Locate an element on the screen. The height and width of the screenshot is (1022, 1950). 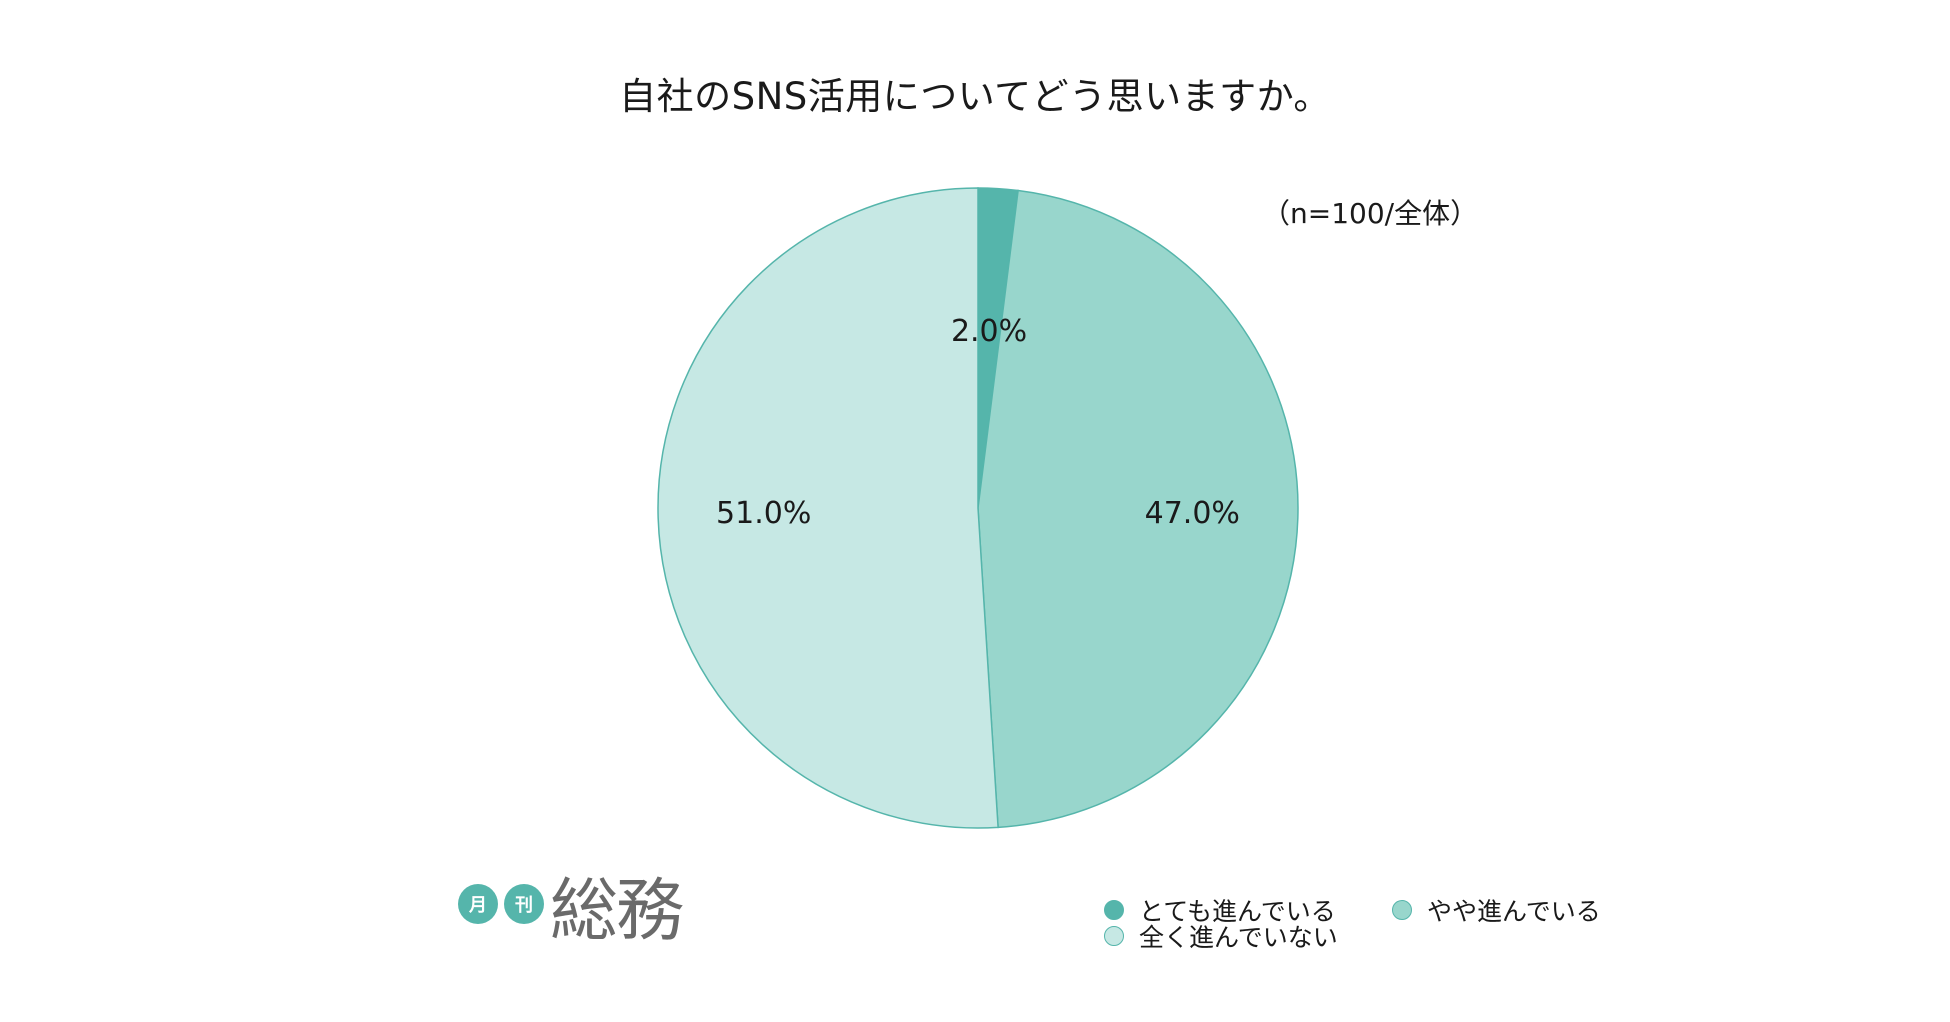
slice-label-somewhat-advanced: 47.0% is located at coordinates (1192, 513).